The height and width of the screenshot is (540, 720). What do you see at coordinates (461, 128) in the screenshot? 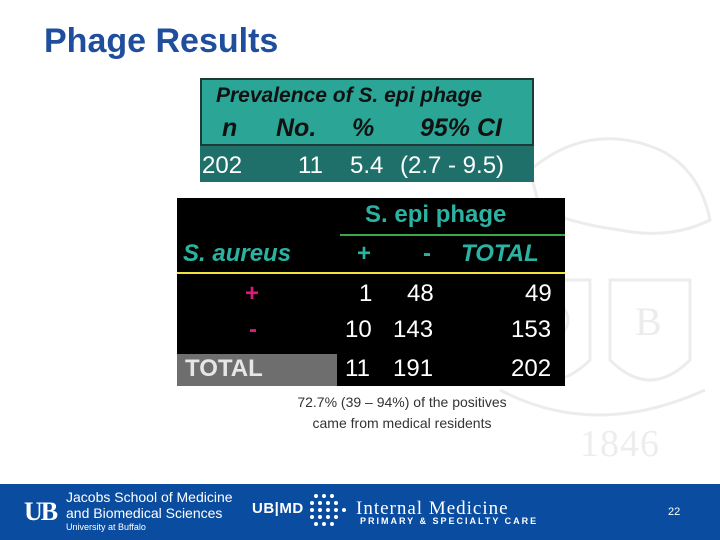
I see `col-header-ci: 95% CI` at bounding box center [461, 128].